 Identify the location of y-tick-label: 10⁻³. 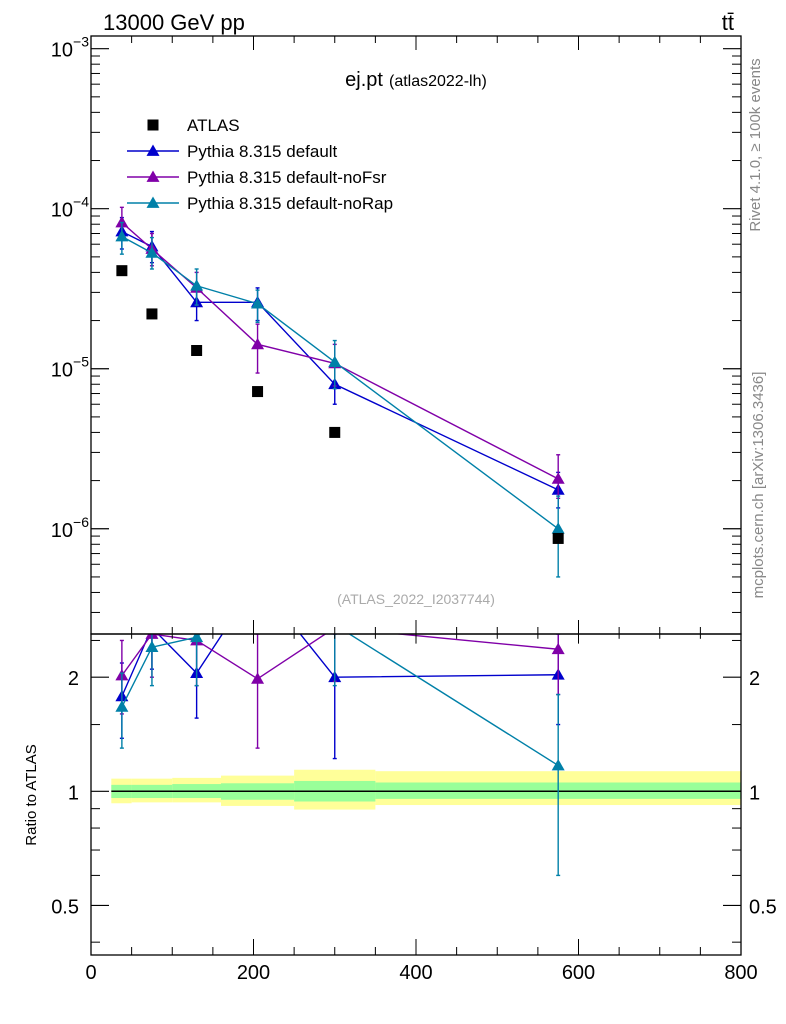
(70, 48).